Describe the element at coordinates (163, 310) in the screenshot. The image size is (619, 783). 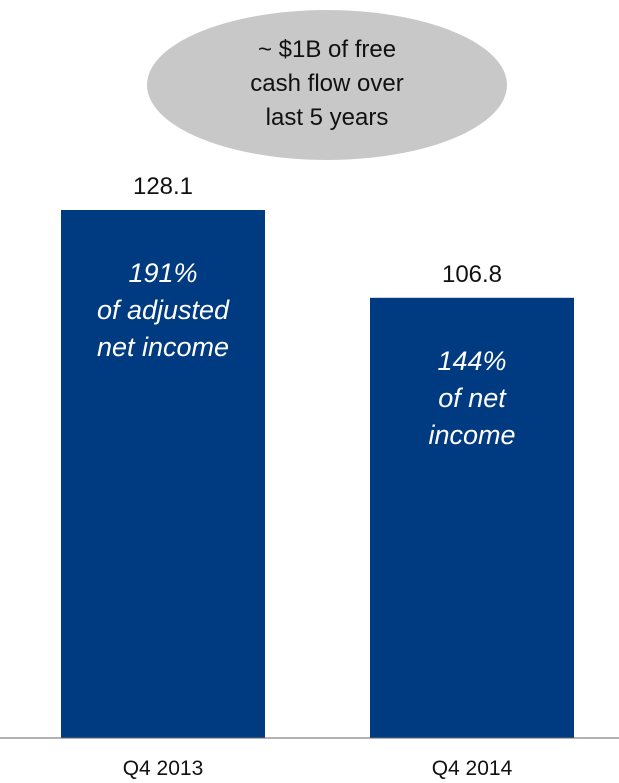
I see `bar-annotation-q4-2013-line-2: of adjusted` at that location.